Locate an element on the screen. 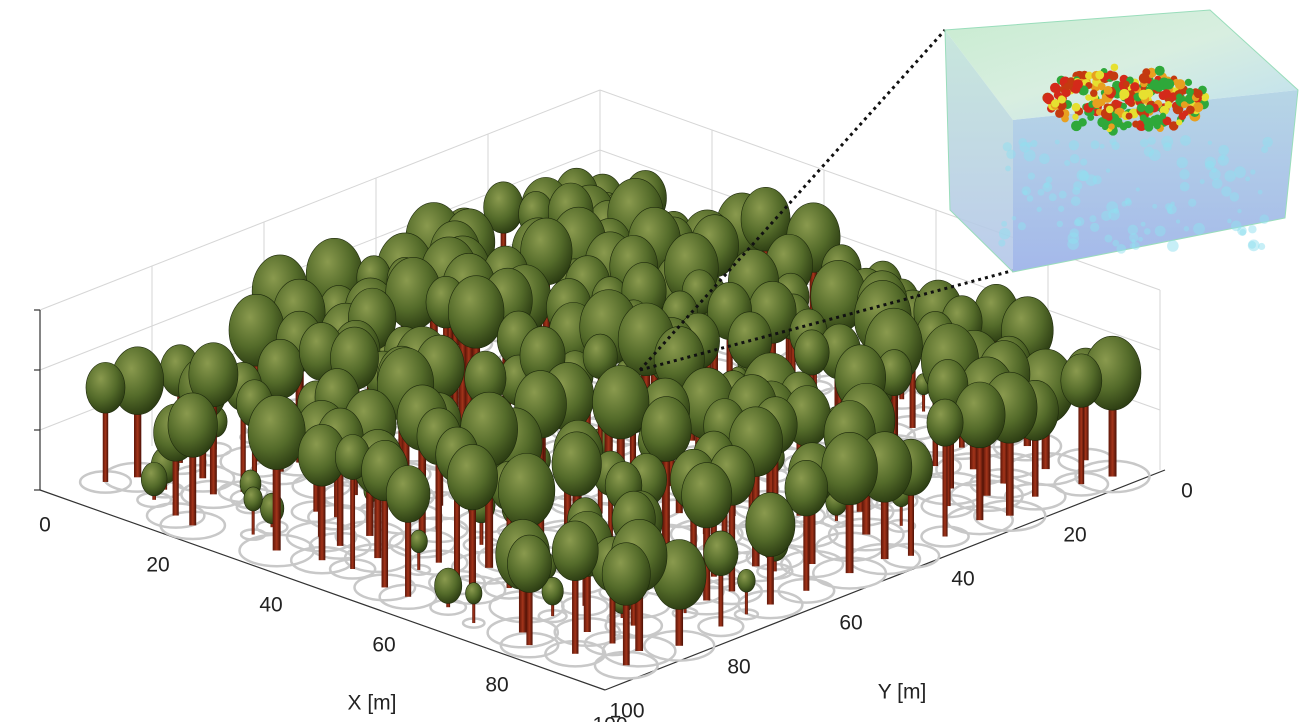 This screenshot has width=1300, height=722. x-tick-label: 20 is located at coordinates (157, 565).